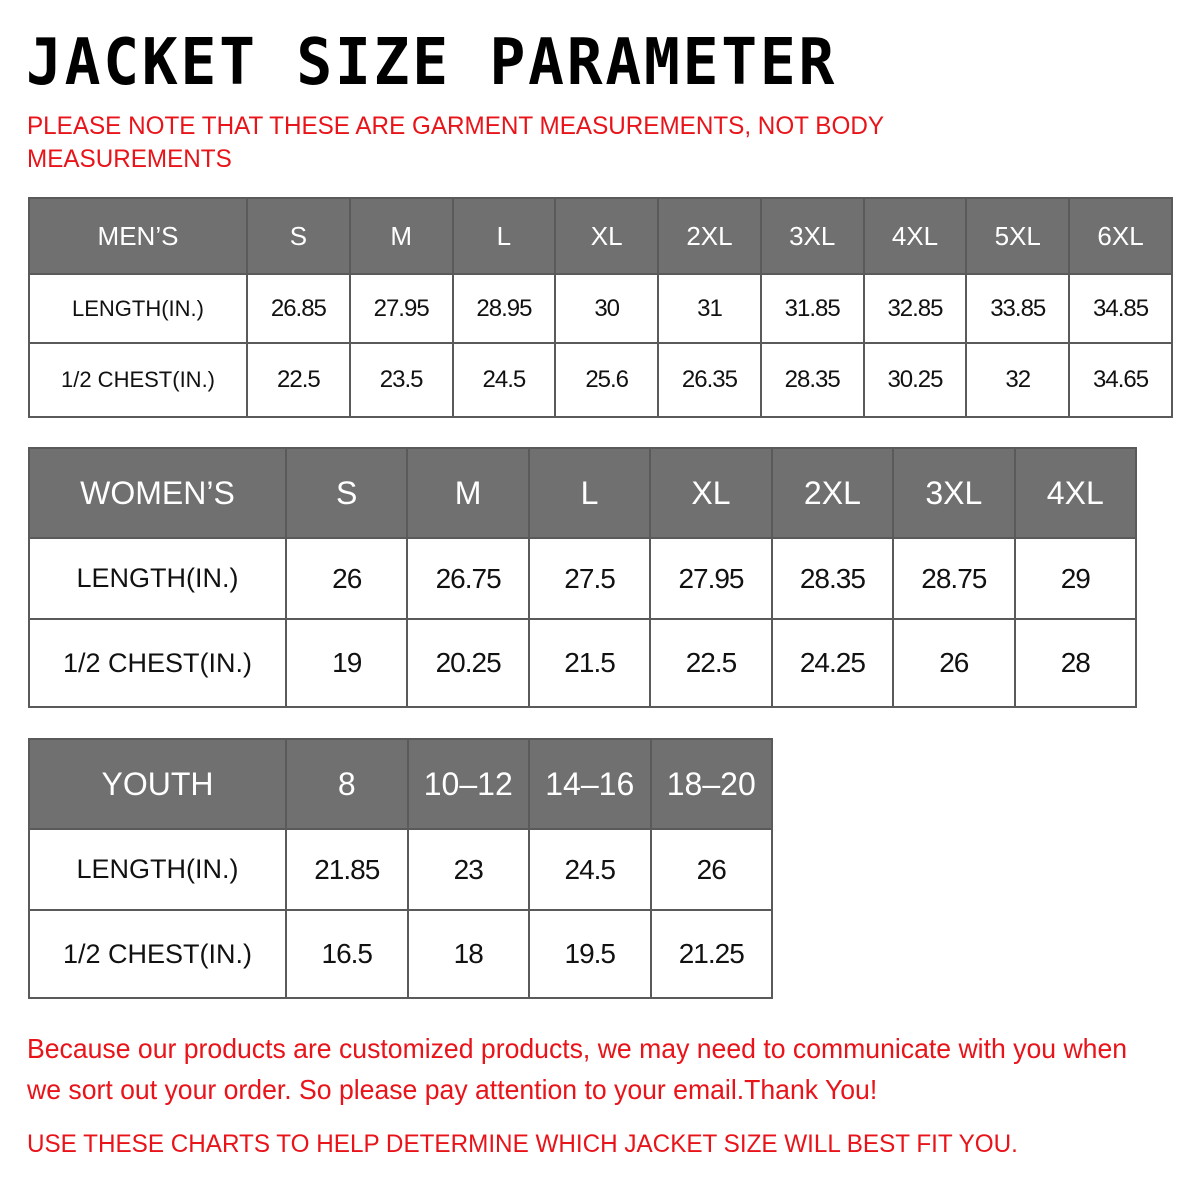 The height and width of the screenshot is (1200, 1200). What do you see at coordinates (709, 308) in the screenshot?
I see `measurement-cell: 31` at bounding box center [709, 308].